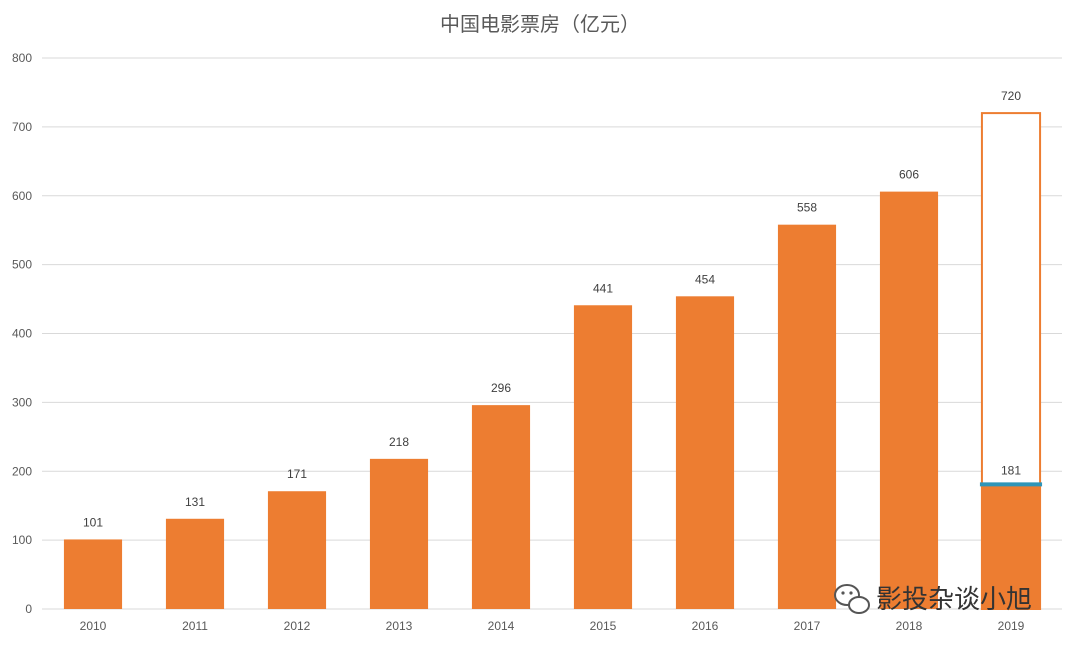  I want to click on x-tick-label: 2014, so click(501, 626).